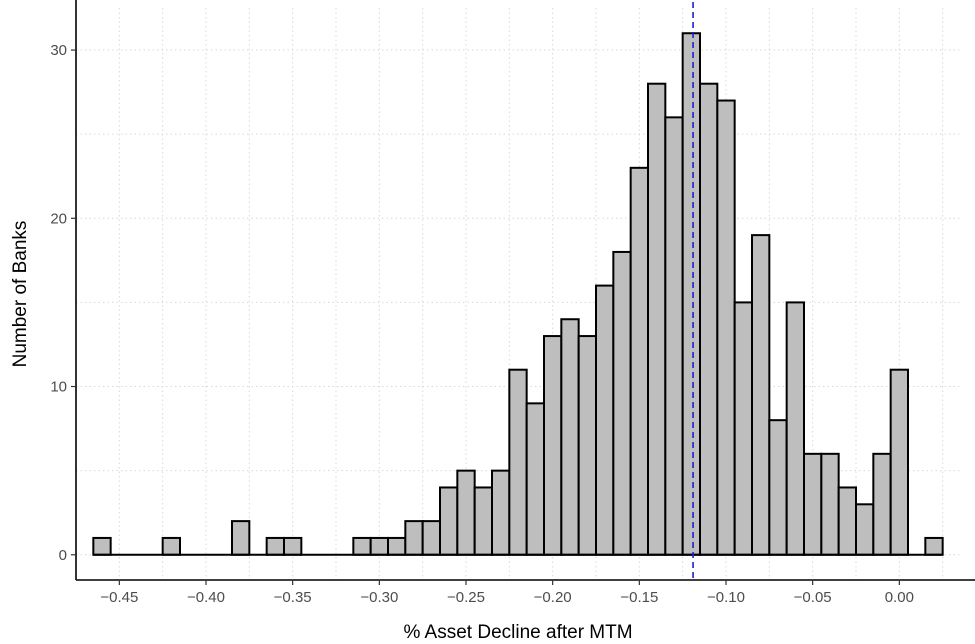 This screenshot has width=975, height=644. I want to click on x-tick-label: 0.00, so click(899, 597).